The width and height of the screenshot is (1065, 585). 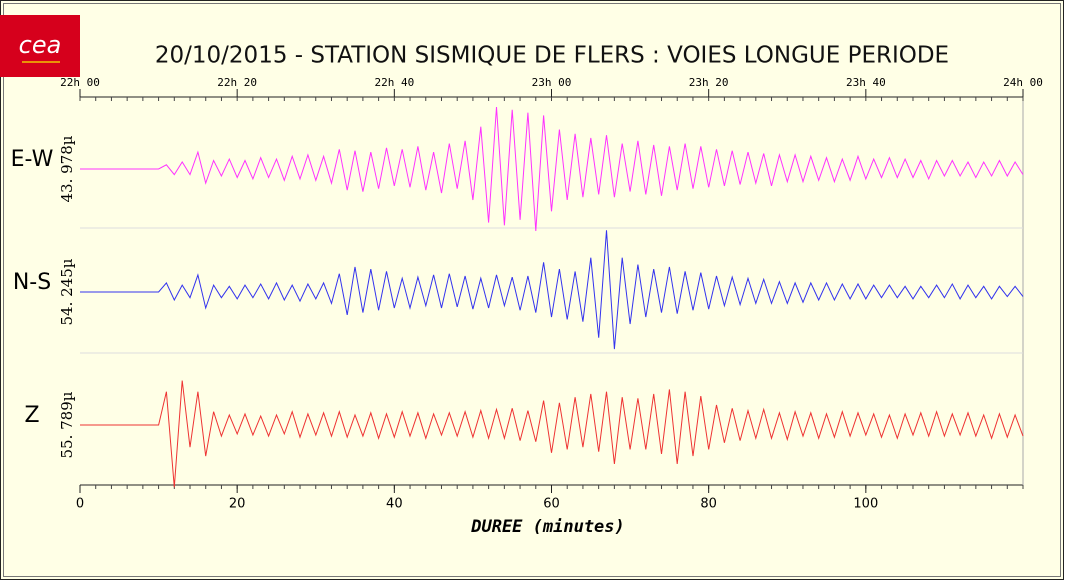 I want to click on logo: cea, so click(x=40, y=45).